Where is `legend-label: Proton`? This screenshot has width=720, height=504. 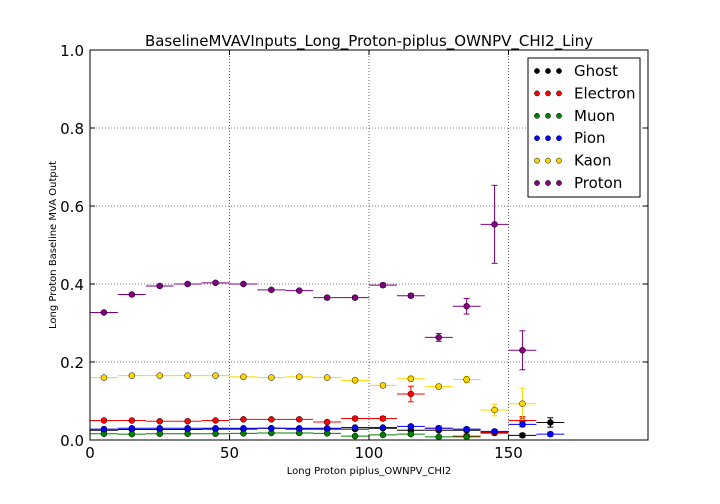 legend-label: Proton is located at coordinates (598, 183).